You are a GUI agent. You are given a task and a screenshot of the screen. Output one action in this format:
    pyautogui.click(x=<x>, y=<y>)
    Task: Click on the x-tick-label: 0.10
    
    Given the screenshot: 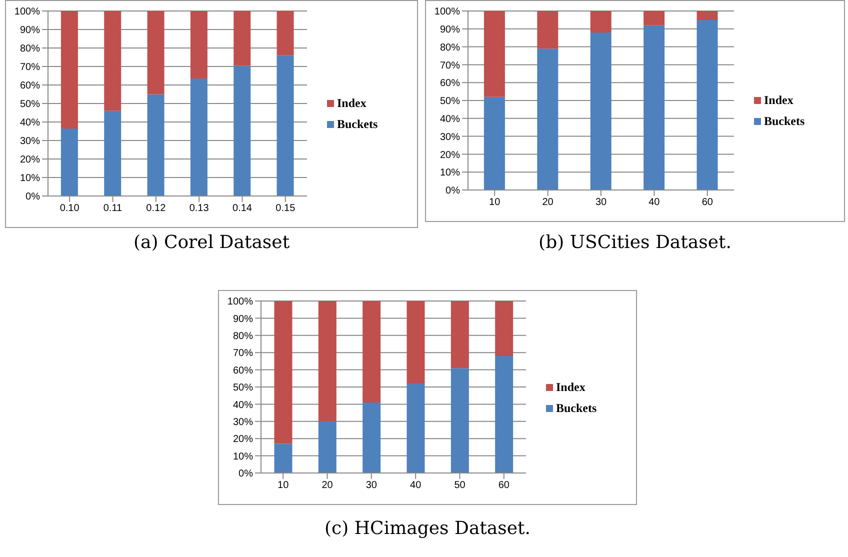 What is the action you would take?
    pyautogui.click(x=70, y=208)
    